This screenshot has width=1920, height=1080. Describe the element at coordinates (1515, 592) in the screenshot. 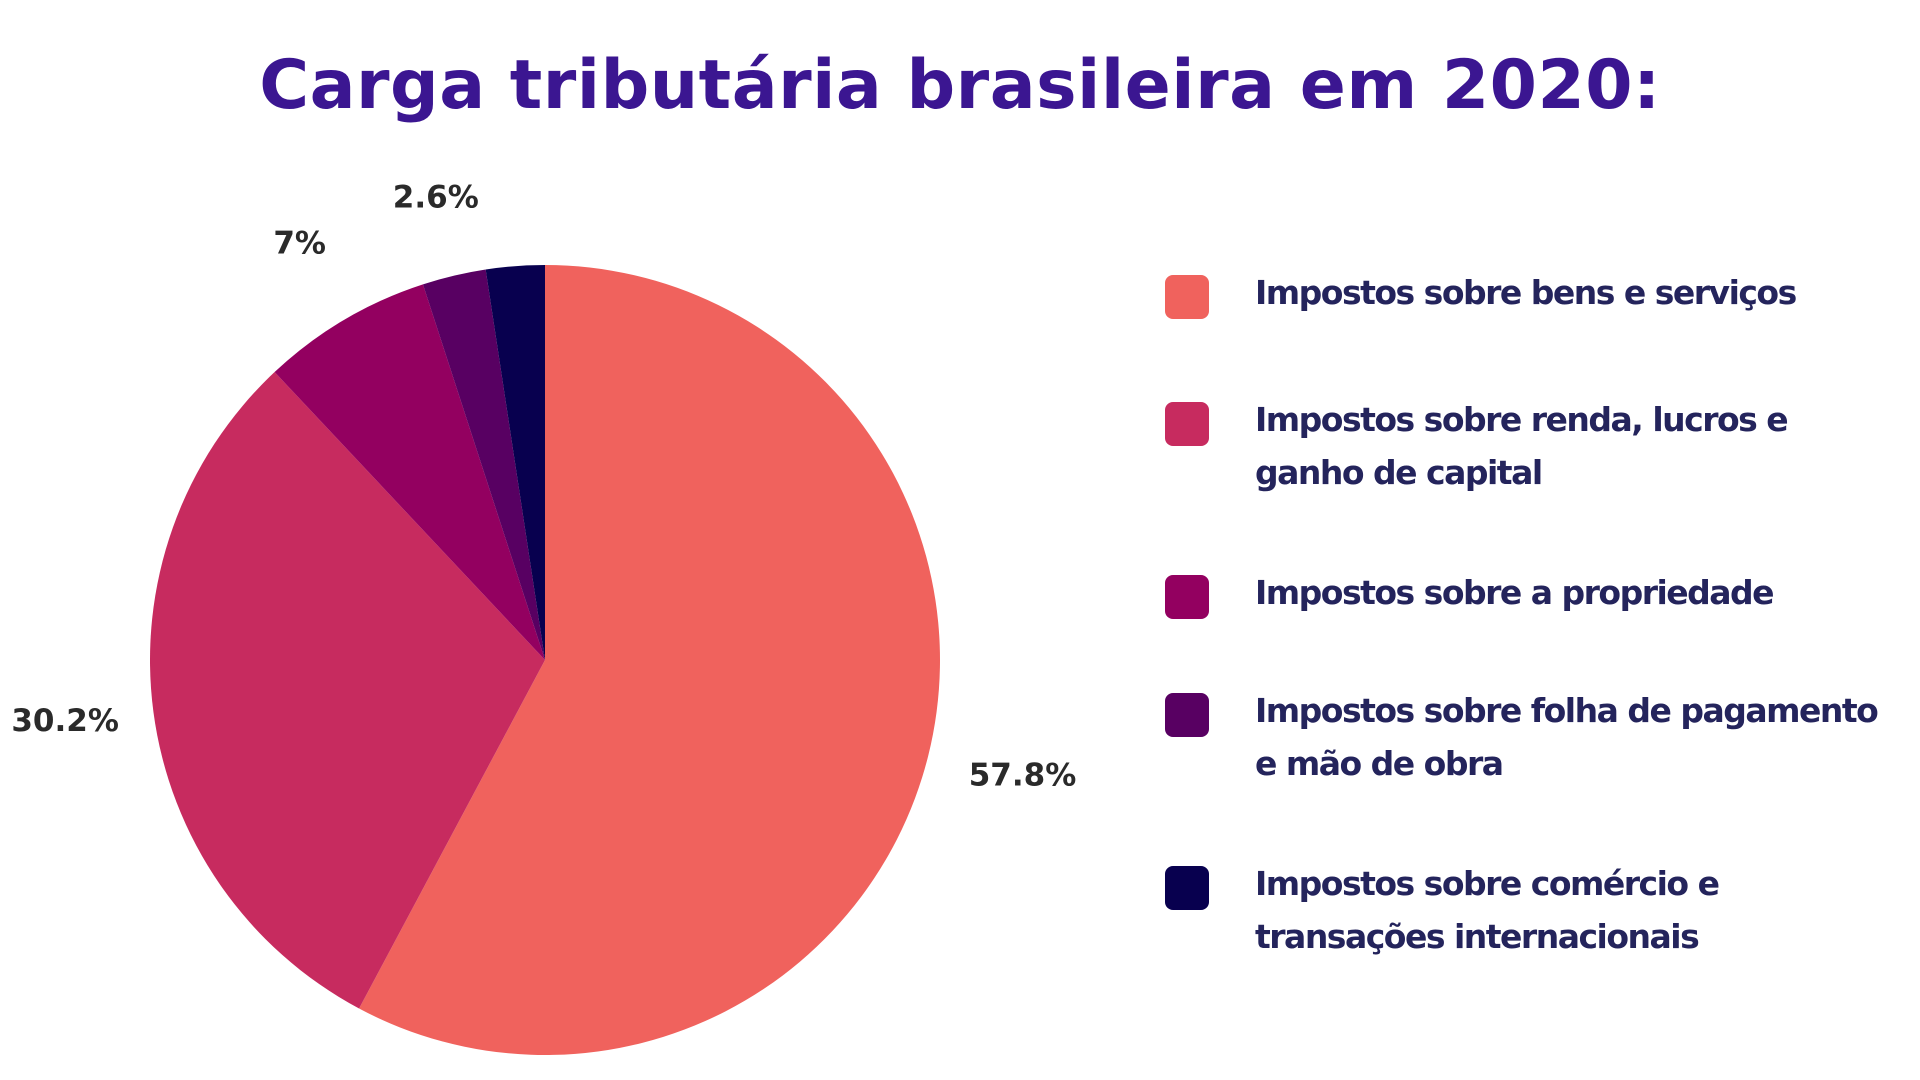

I see `legend-label: Impostos sobre a propriedade` at that location.